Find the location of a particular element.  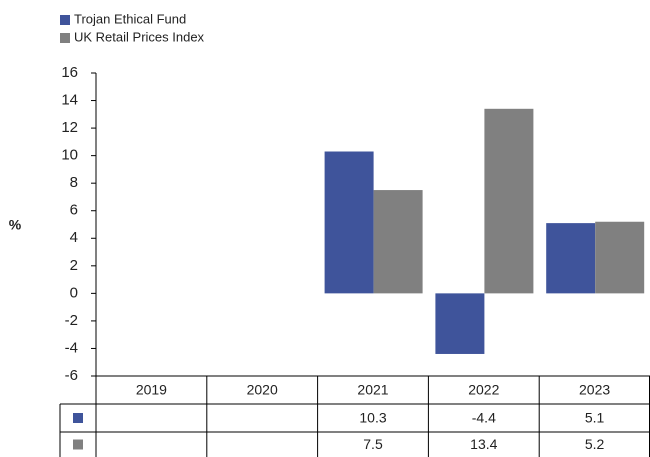

table-value: 13.4 is located at coordinates (483, 444).